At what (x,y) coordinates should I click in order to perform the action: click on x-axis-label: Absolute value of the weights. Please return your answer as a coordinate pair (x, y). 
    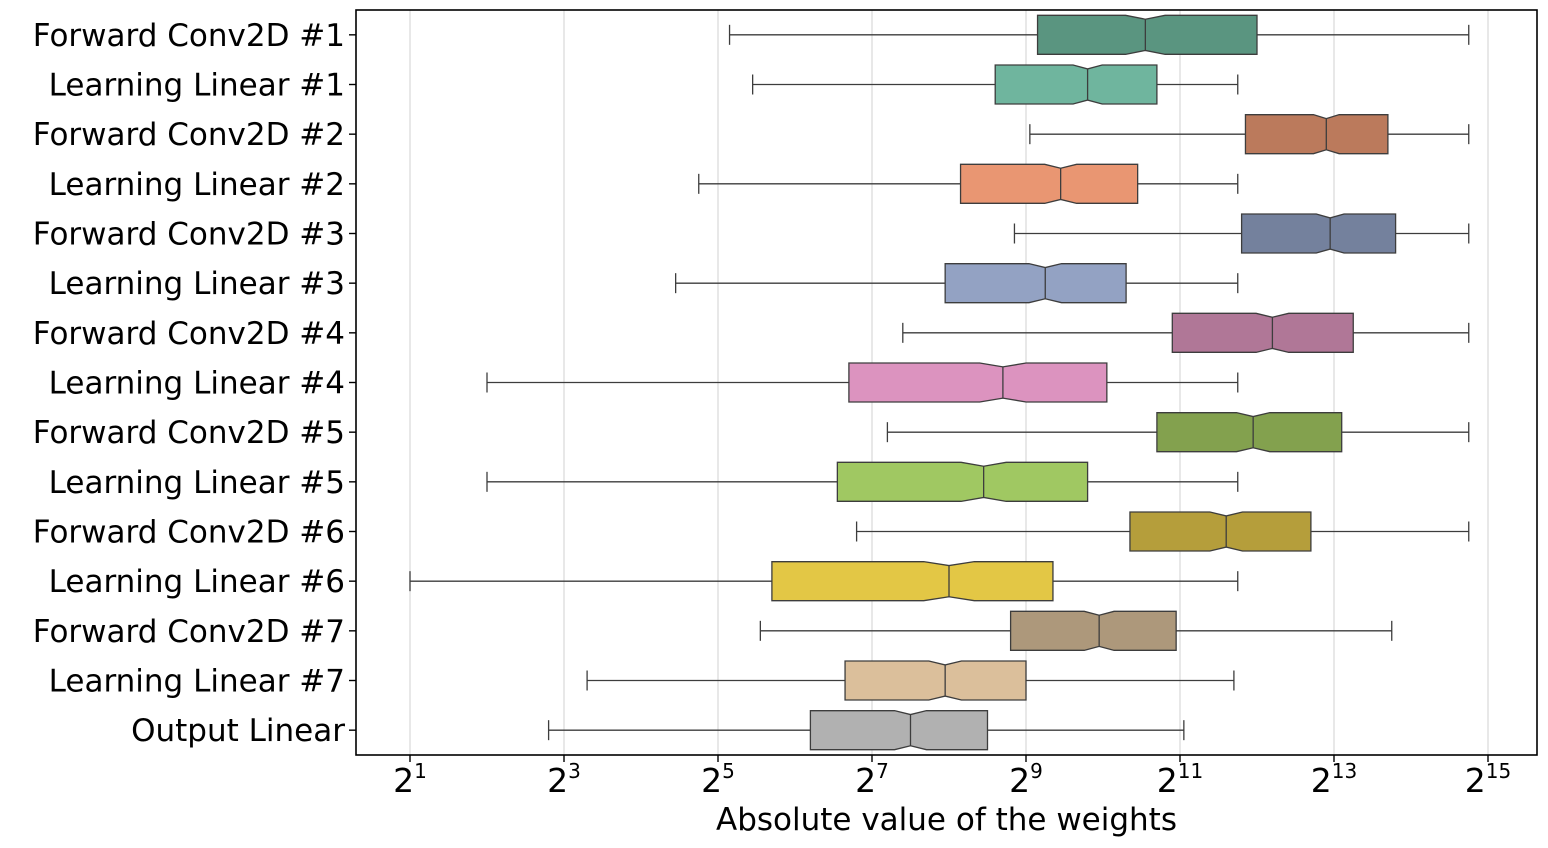
    Looking at the image, I should click on (946, 820).